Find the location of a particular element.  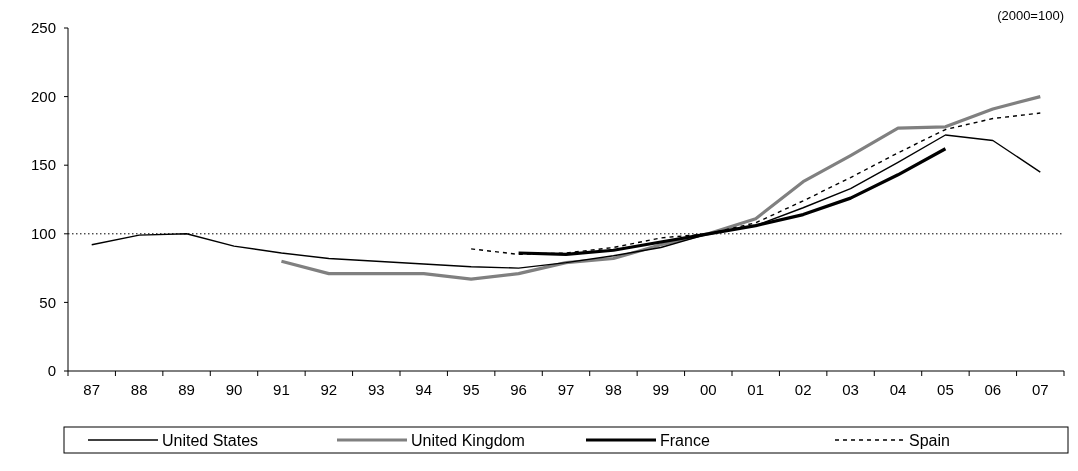

x-tick-label: 04 is located at coordinates (898, 389).